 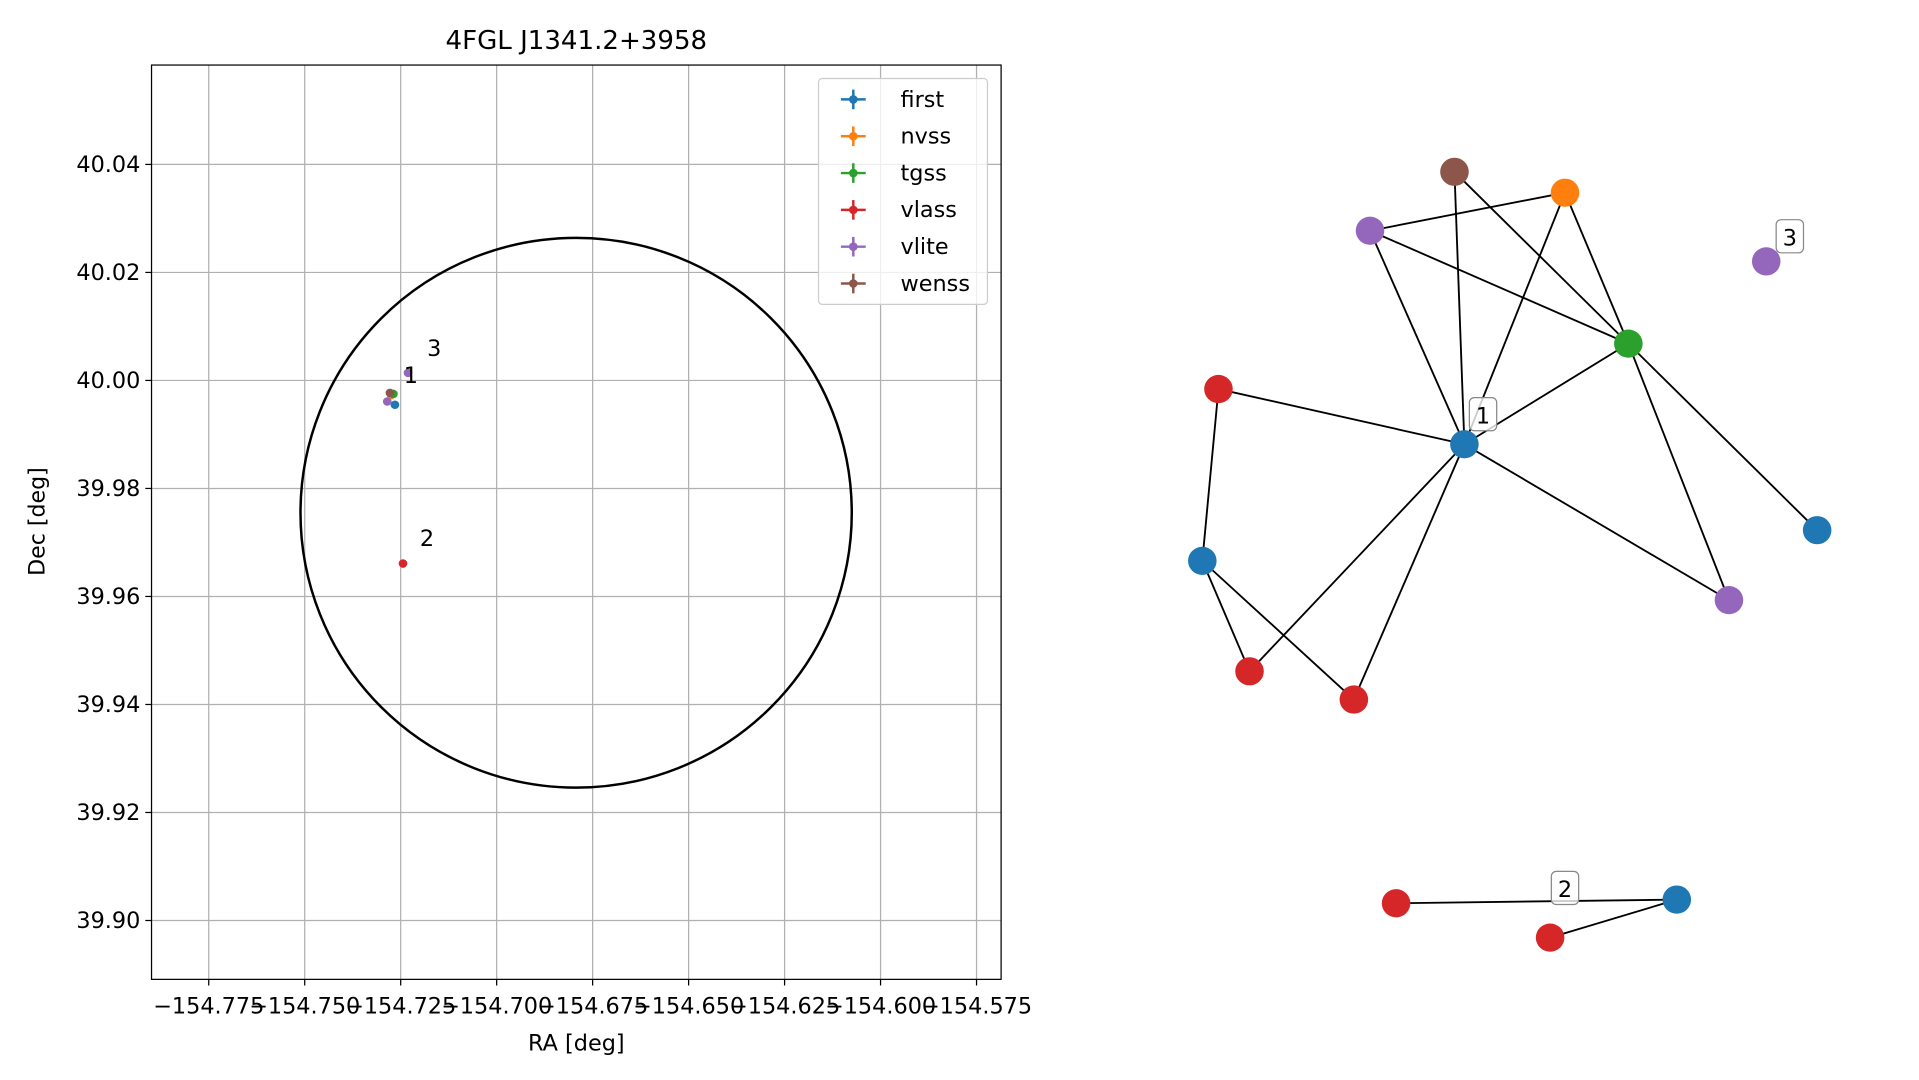 I want to click on node-label: 3, so click(x=1790, y=239).